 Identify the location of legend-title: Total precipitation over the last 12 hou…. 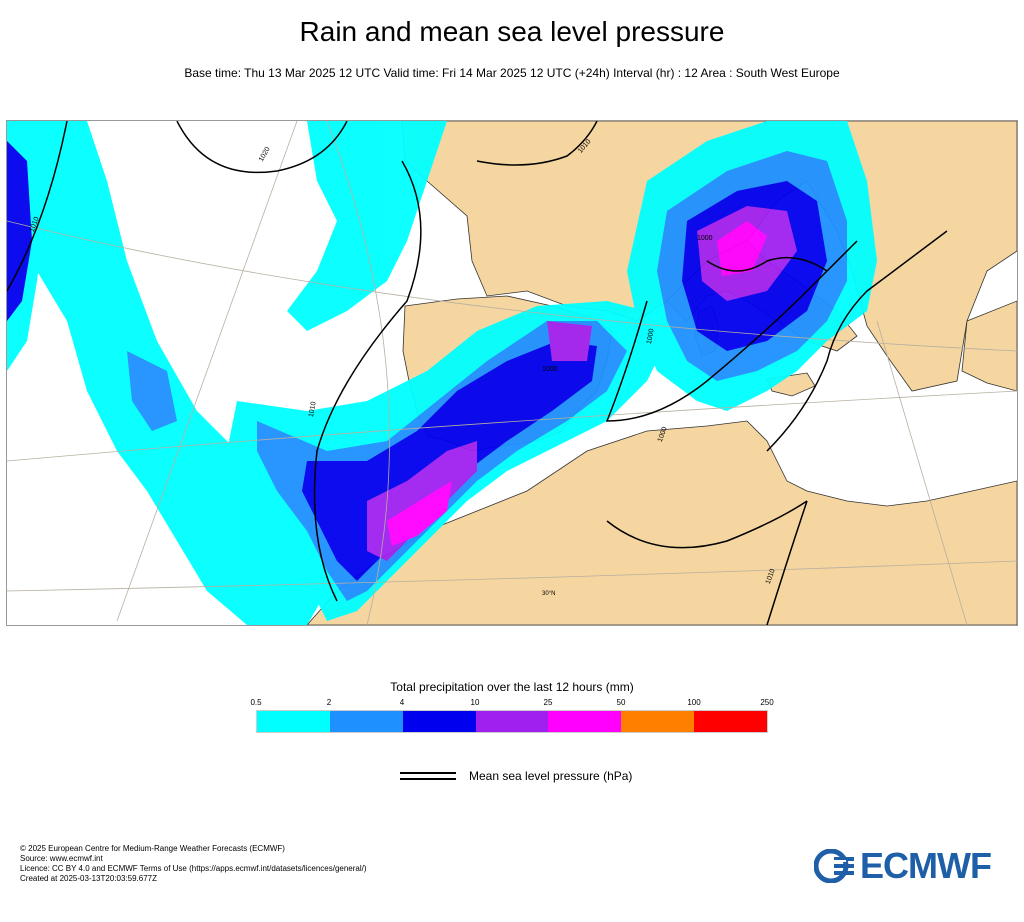
(512, 687).